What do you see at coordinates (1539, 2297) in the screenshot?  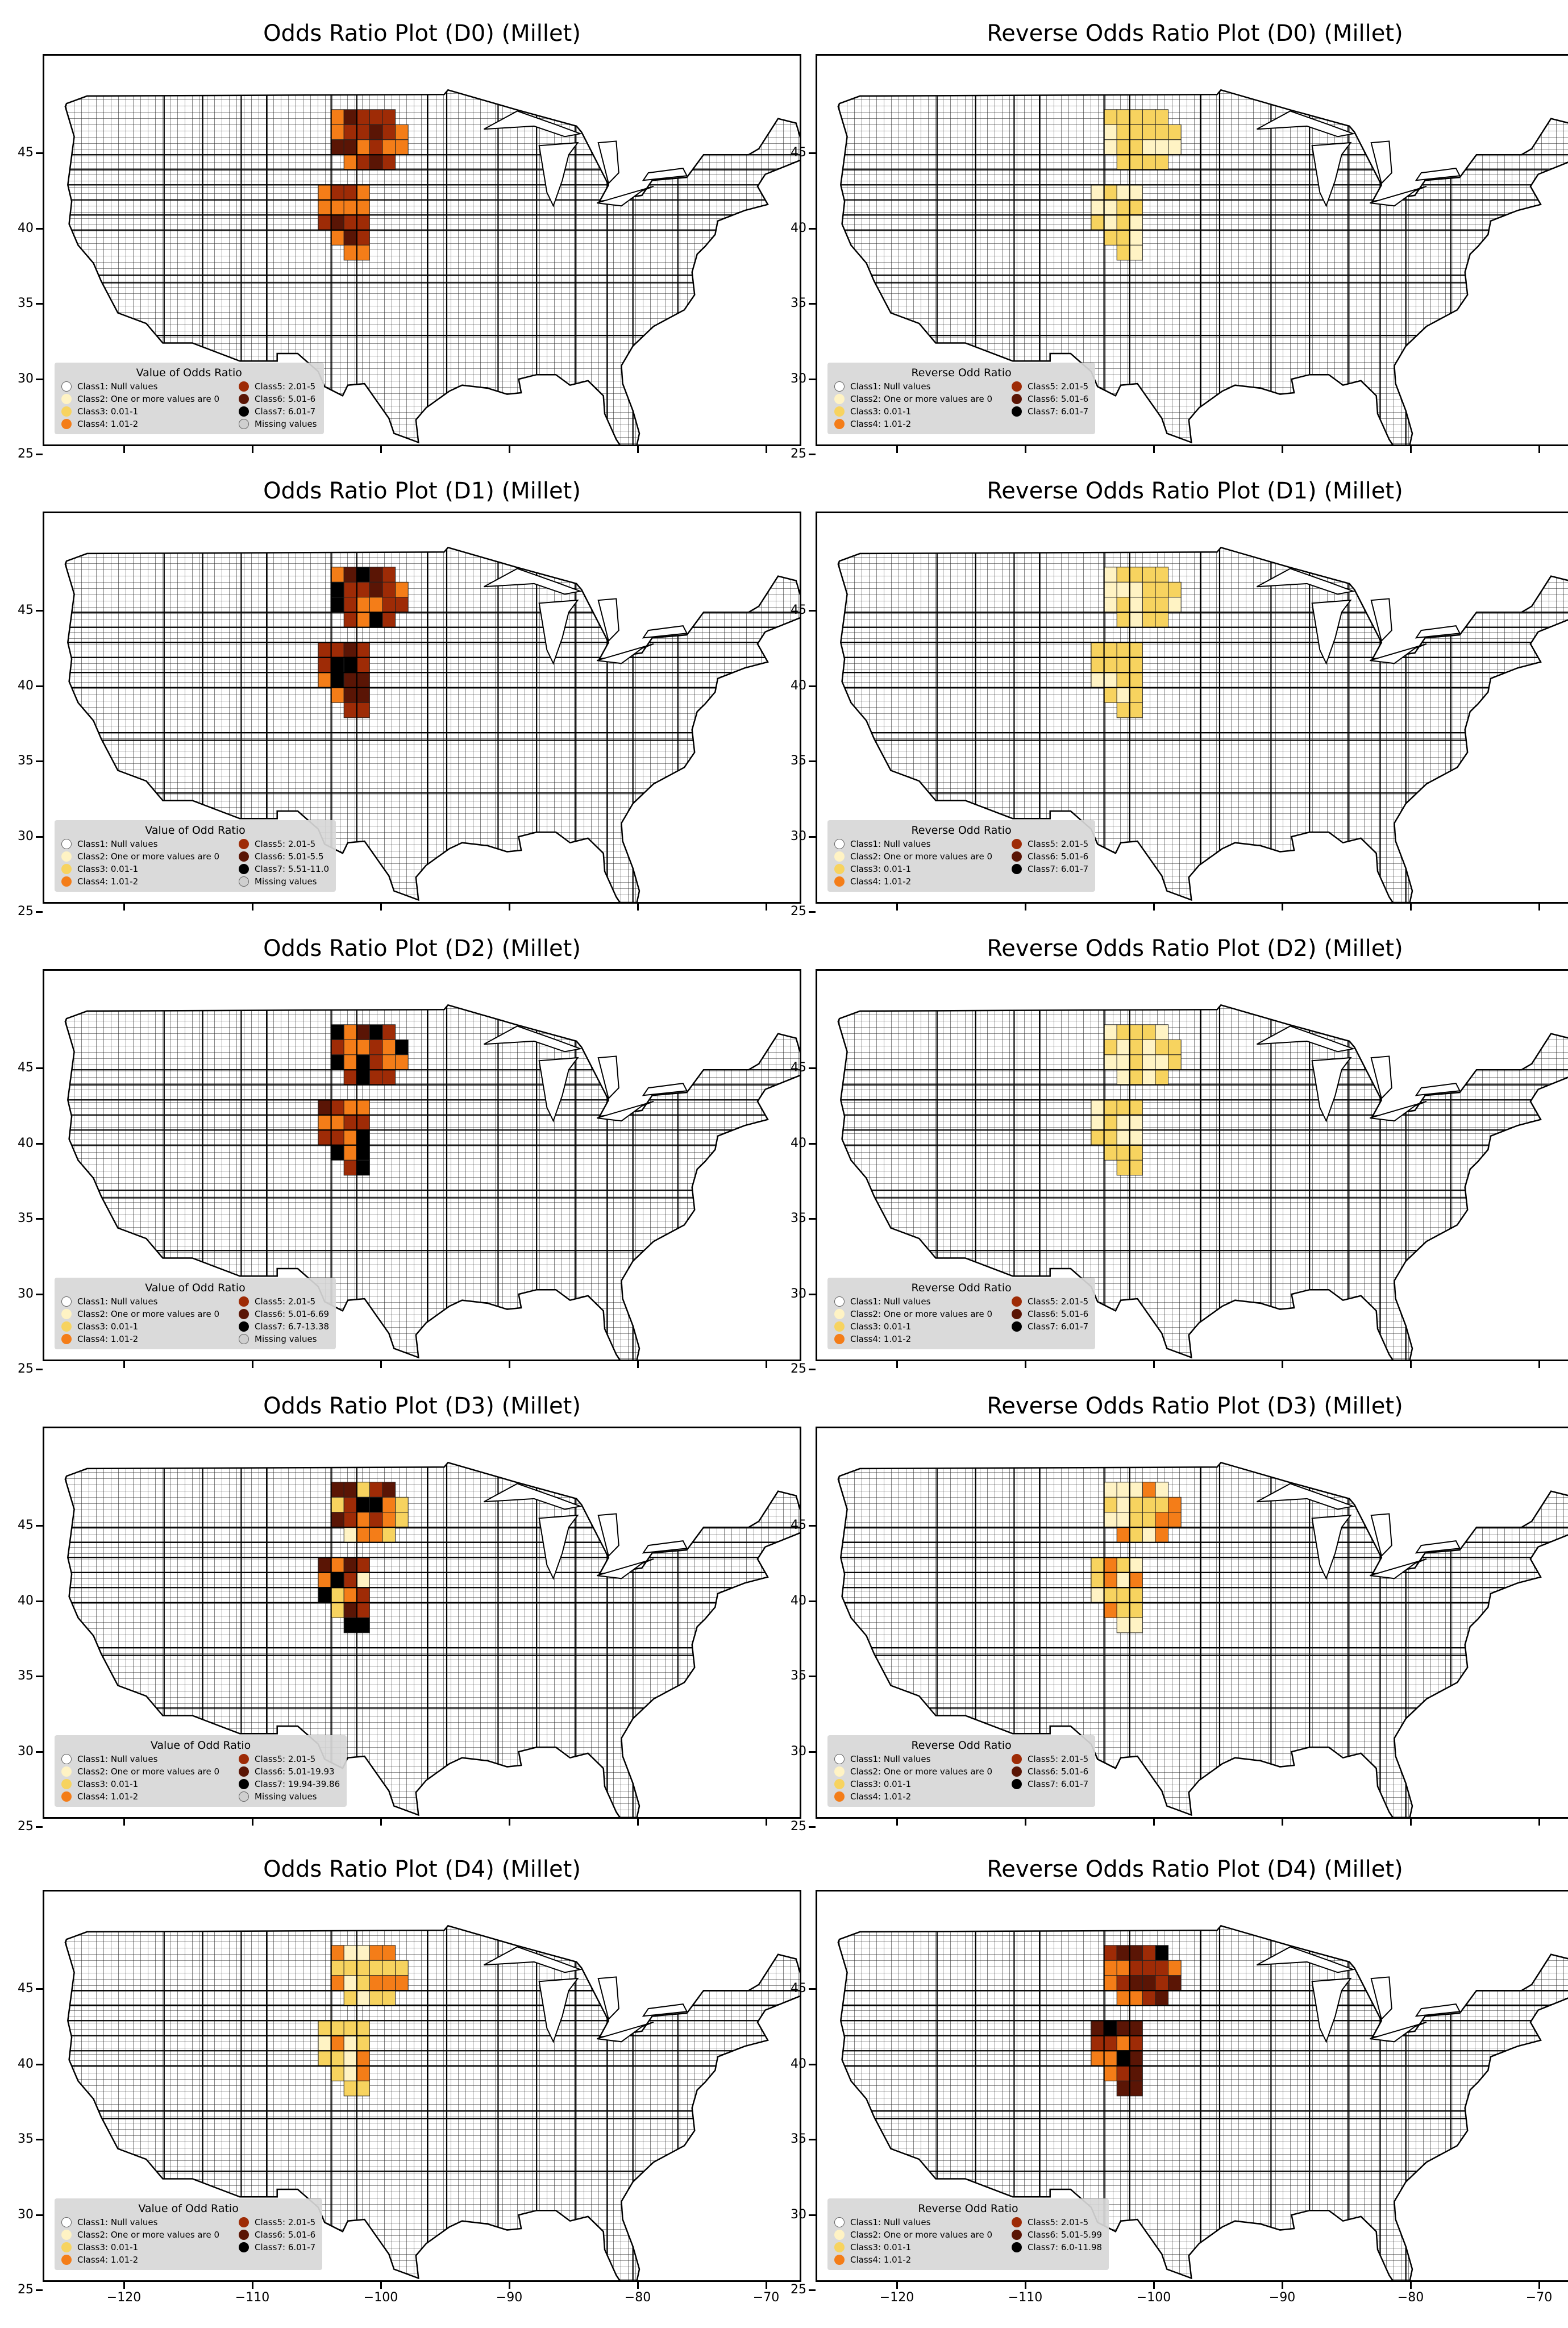 I see `x-tick-label: −70` at bounding box center [1539, 2297].